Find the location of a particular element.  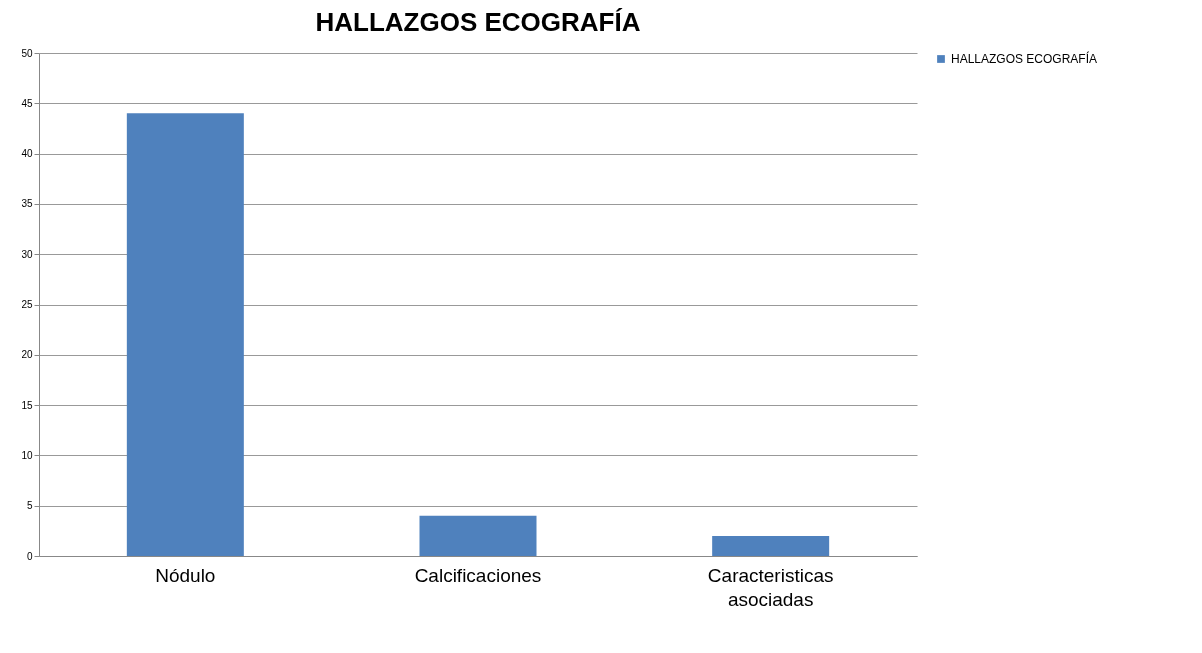

y-tick-label: 0 is located at coordinates (29, 556).